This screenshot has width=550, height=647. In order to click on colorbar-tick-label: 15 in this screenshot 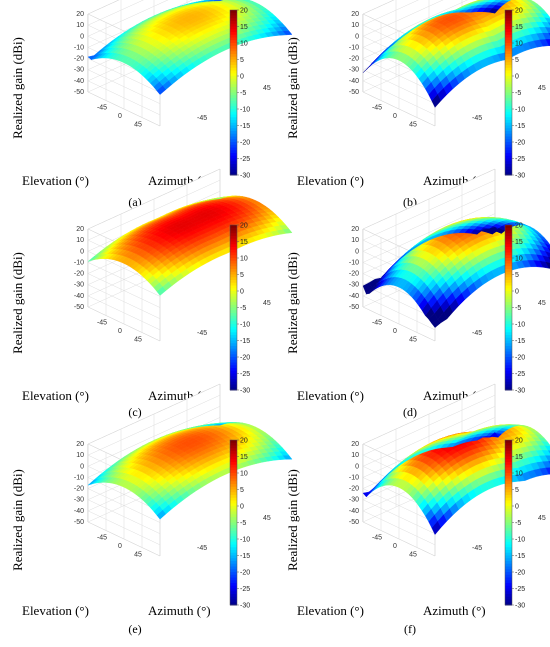, I will do `click(244, 27)`.